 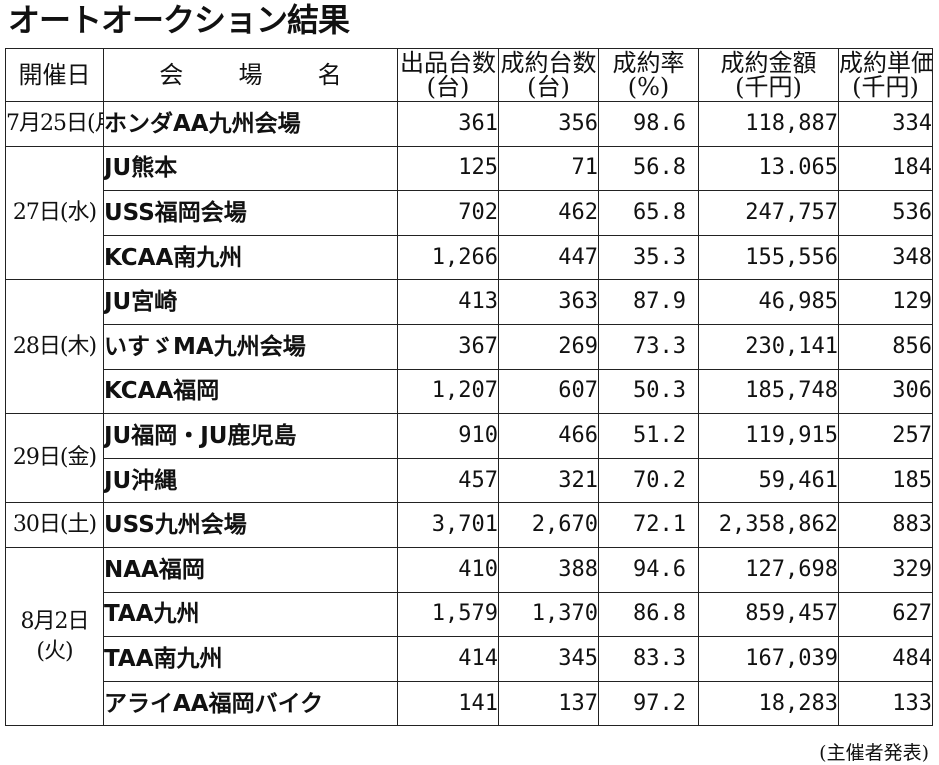 What do you see at coordinates (250, 659) in the screenshot?
I see `venue-cell: TAA南九州` at bounding box center [250, 659].